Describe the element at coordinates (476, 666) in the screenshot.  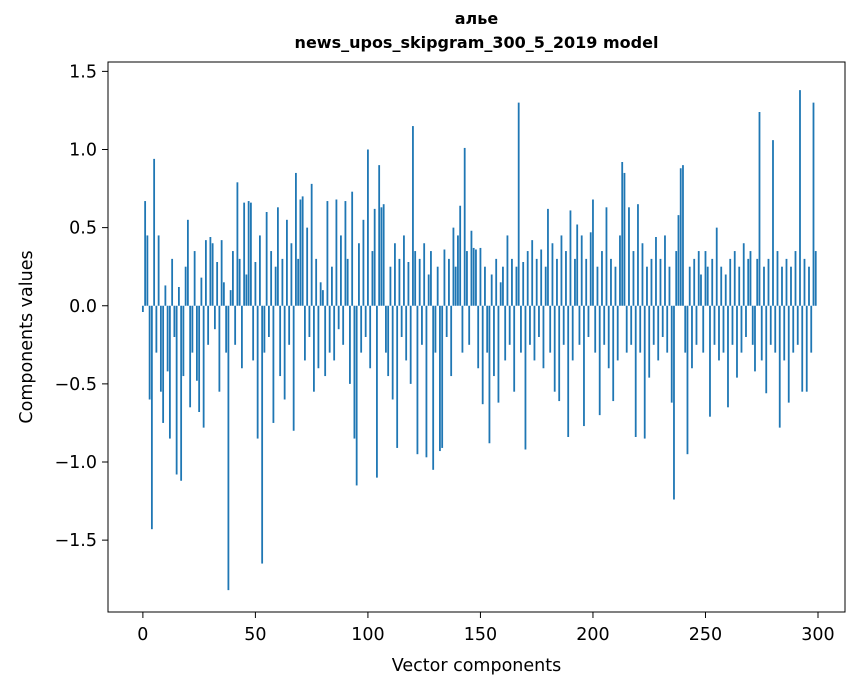
I see `x-axis-label: Vector components` at that location.